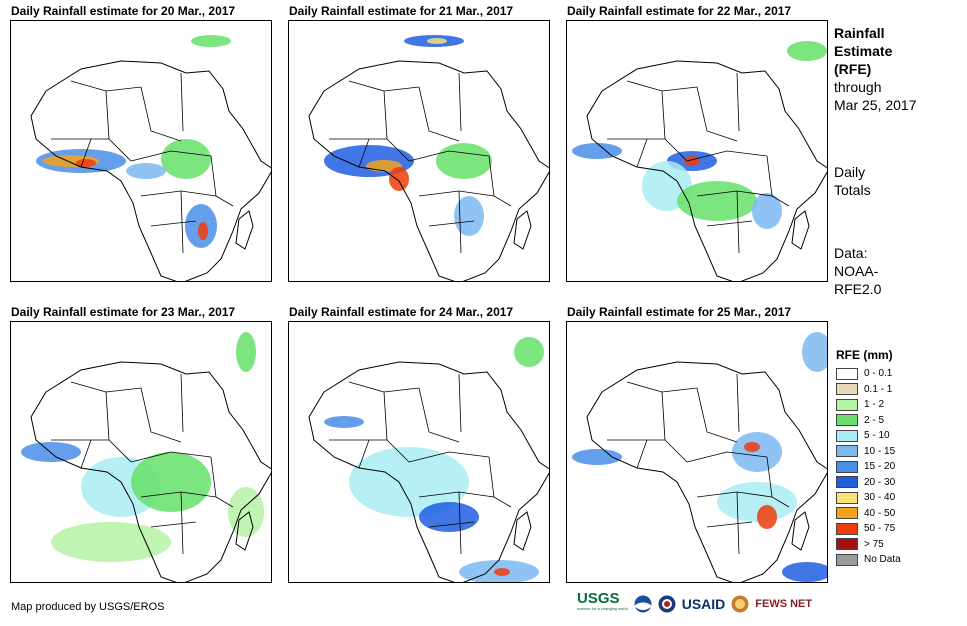 Image resolution: width=967 pixels, height=626 pixels. What do you see at coordinates (858, 87) in the screenshot?
I see `through-label: through` at bounding box center [858, 87].